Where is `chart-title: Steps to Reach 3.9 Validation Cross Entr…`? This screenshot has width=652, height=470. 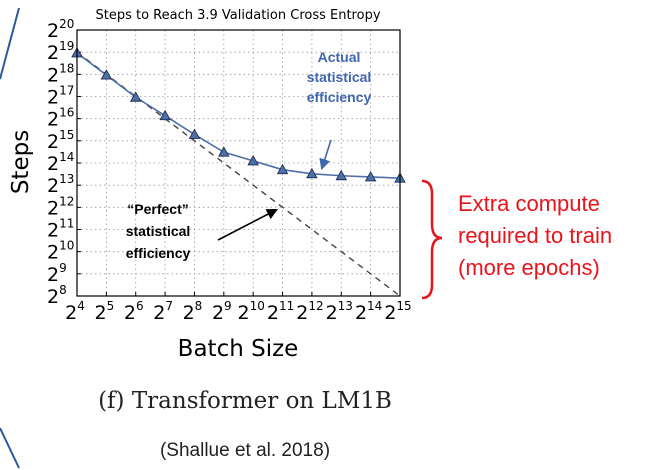 chart-title: Steps to Reach 3.9 Validation Cross Entr… is located at coordinates (237, 15).